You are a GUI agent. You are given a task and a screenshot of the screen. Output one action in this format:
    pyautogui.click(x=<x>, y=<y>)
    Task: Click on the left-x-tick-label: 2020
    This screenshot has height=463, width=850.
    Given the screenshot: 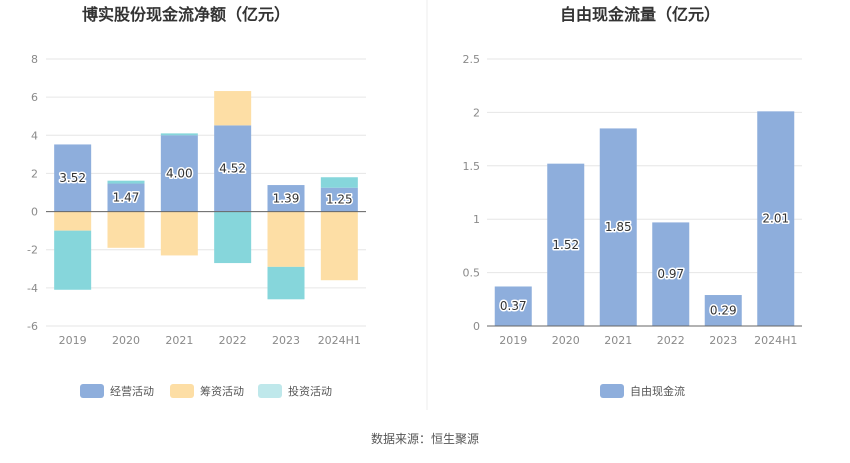 What is the action you would take?
    pyautogui.click(x=126, y=340)
    